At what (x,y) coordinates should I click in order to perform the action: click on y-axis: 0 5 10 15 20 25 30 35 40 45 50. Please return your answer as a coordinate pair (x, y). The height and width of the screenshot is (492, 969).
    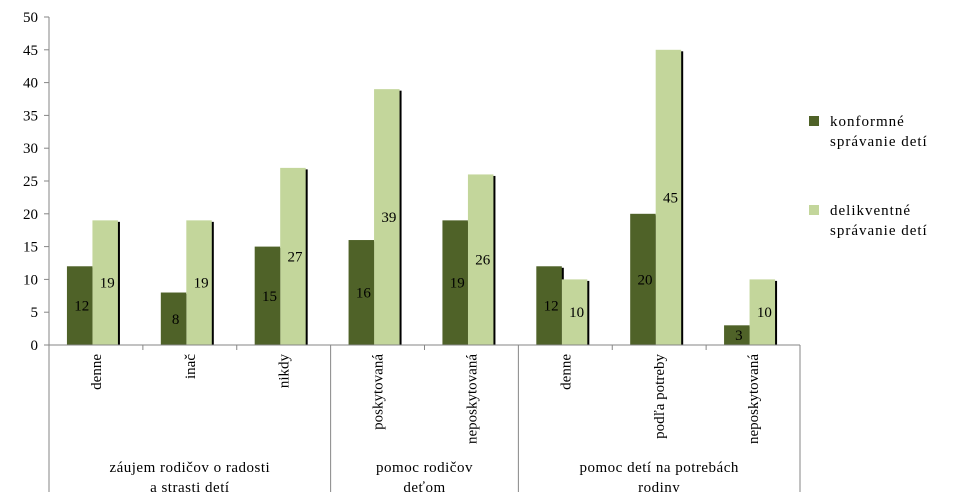
    Looking at the image, I should click on (36, 182).